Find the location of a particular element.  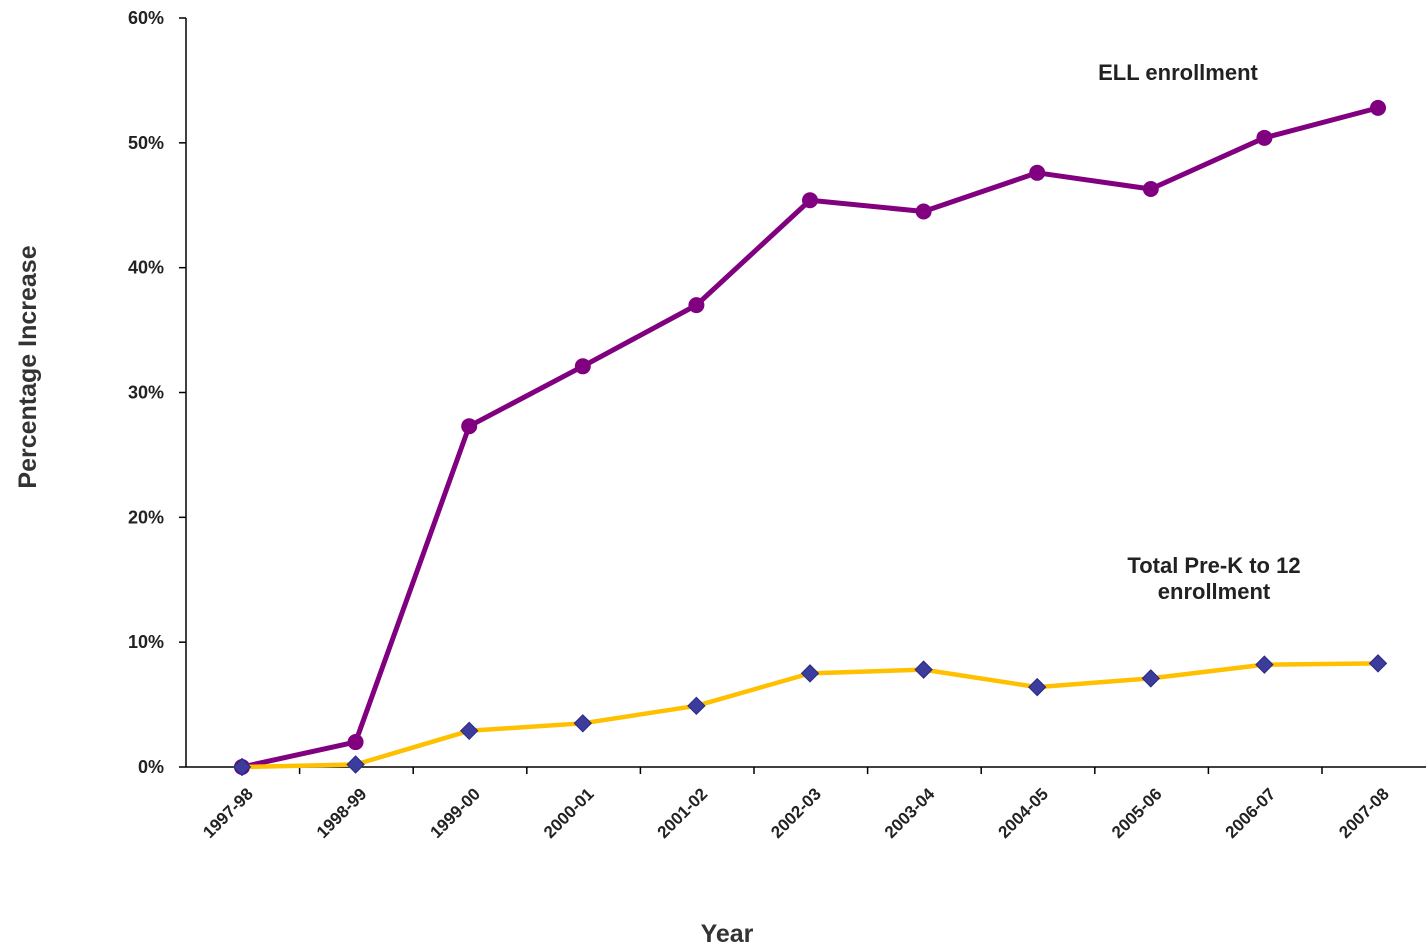

series-label-total: Total Pre-K to 12 enrollment is located at coordinates (1213, 578).